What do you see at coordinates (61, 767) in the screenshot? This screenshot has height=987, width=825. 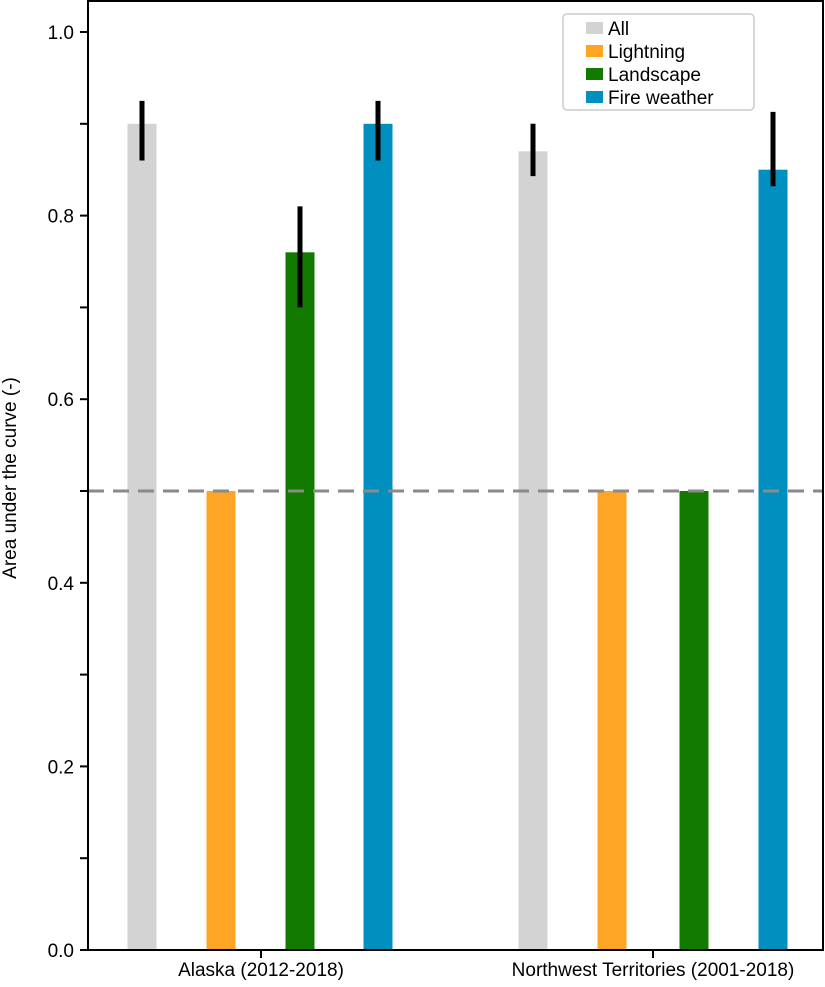 I see `y-tick-label-2: 0.2` at bounding box center [61, 767].